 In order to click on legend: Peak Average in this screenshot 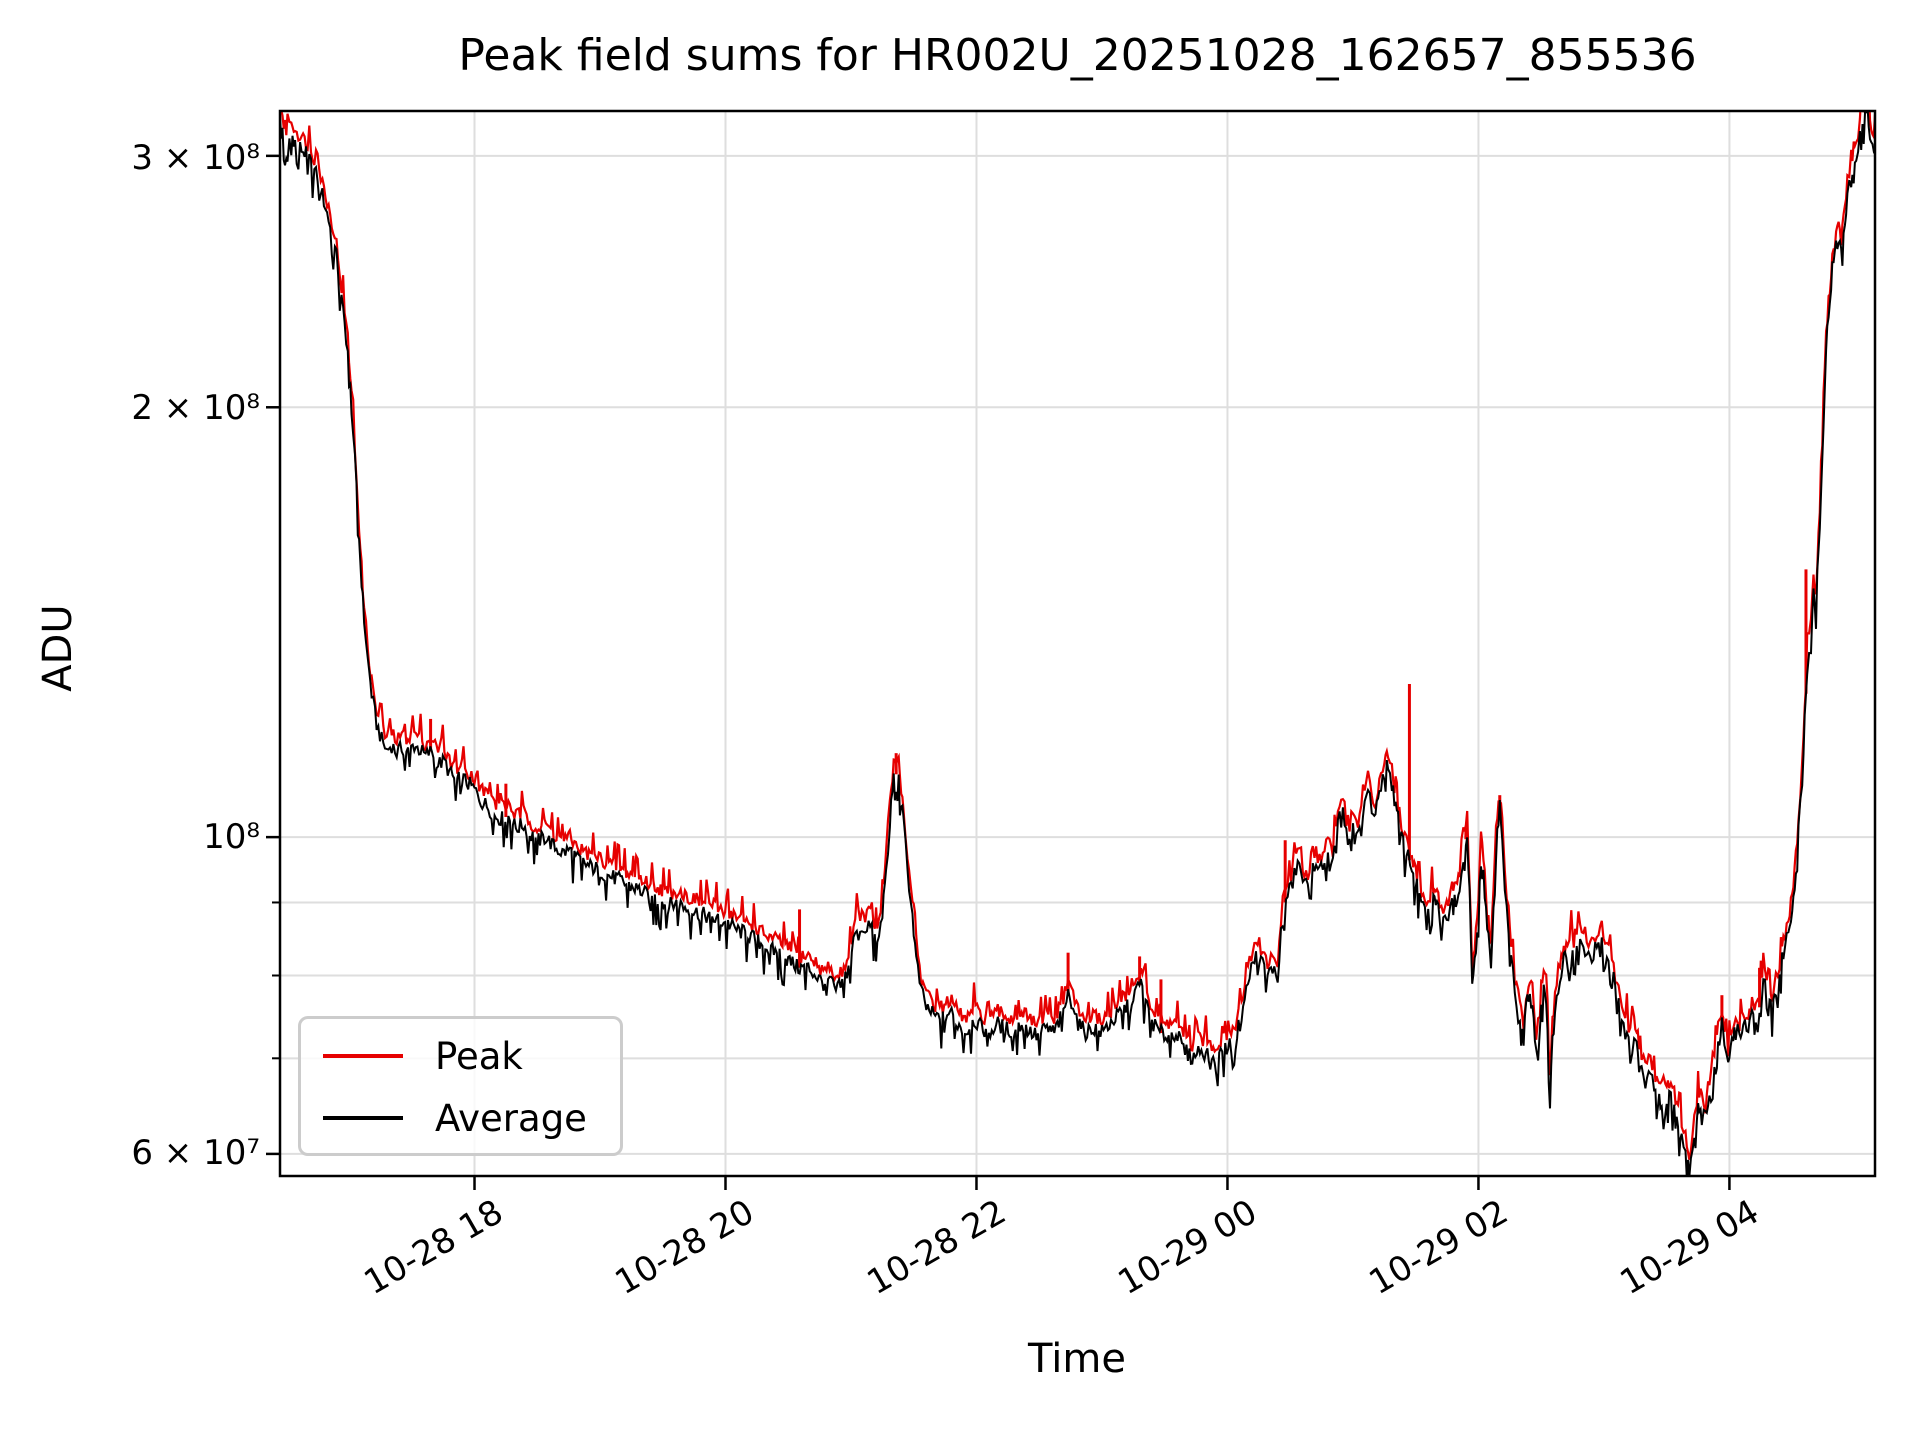, I will do `click(460, 1086)`.